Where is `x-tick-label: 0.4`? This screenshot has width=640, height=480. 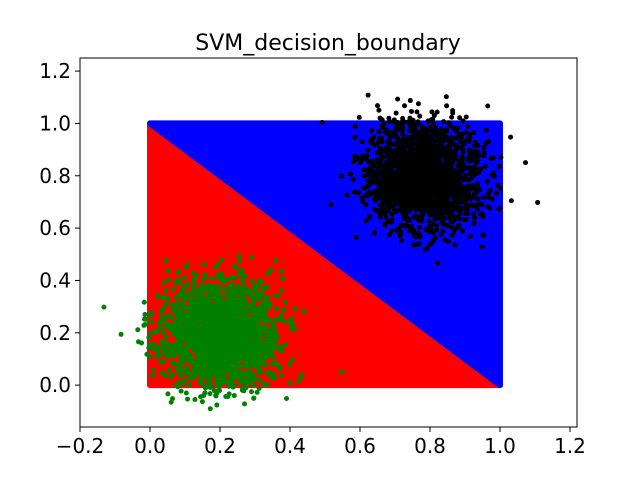
x-tick-label: 0.4 is located at coordinates (290, 446).